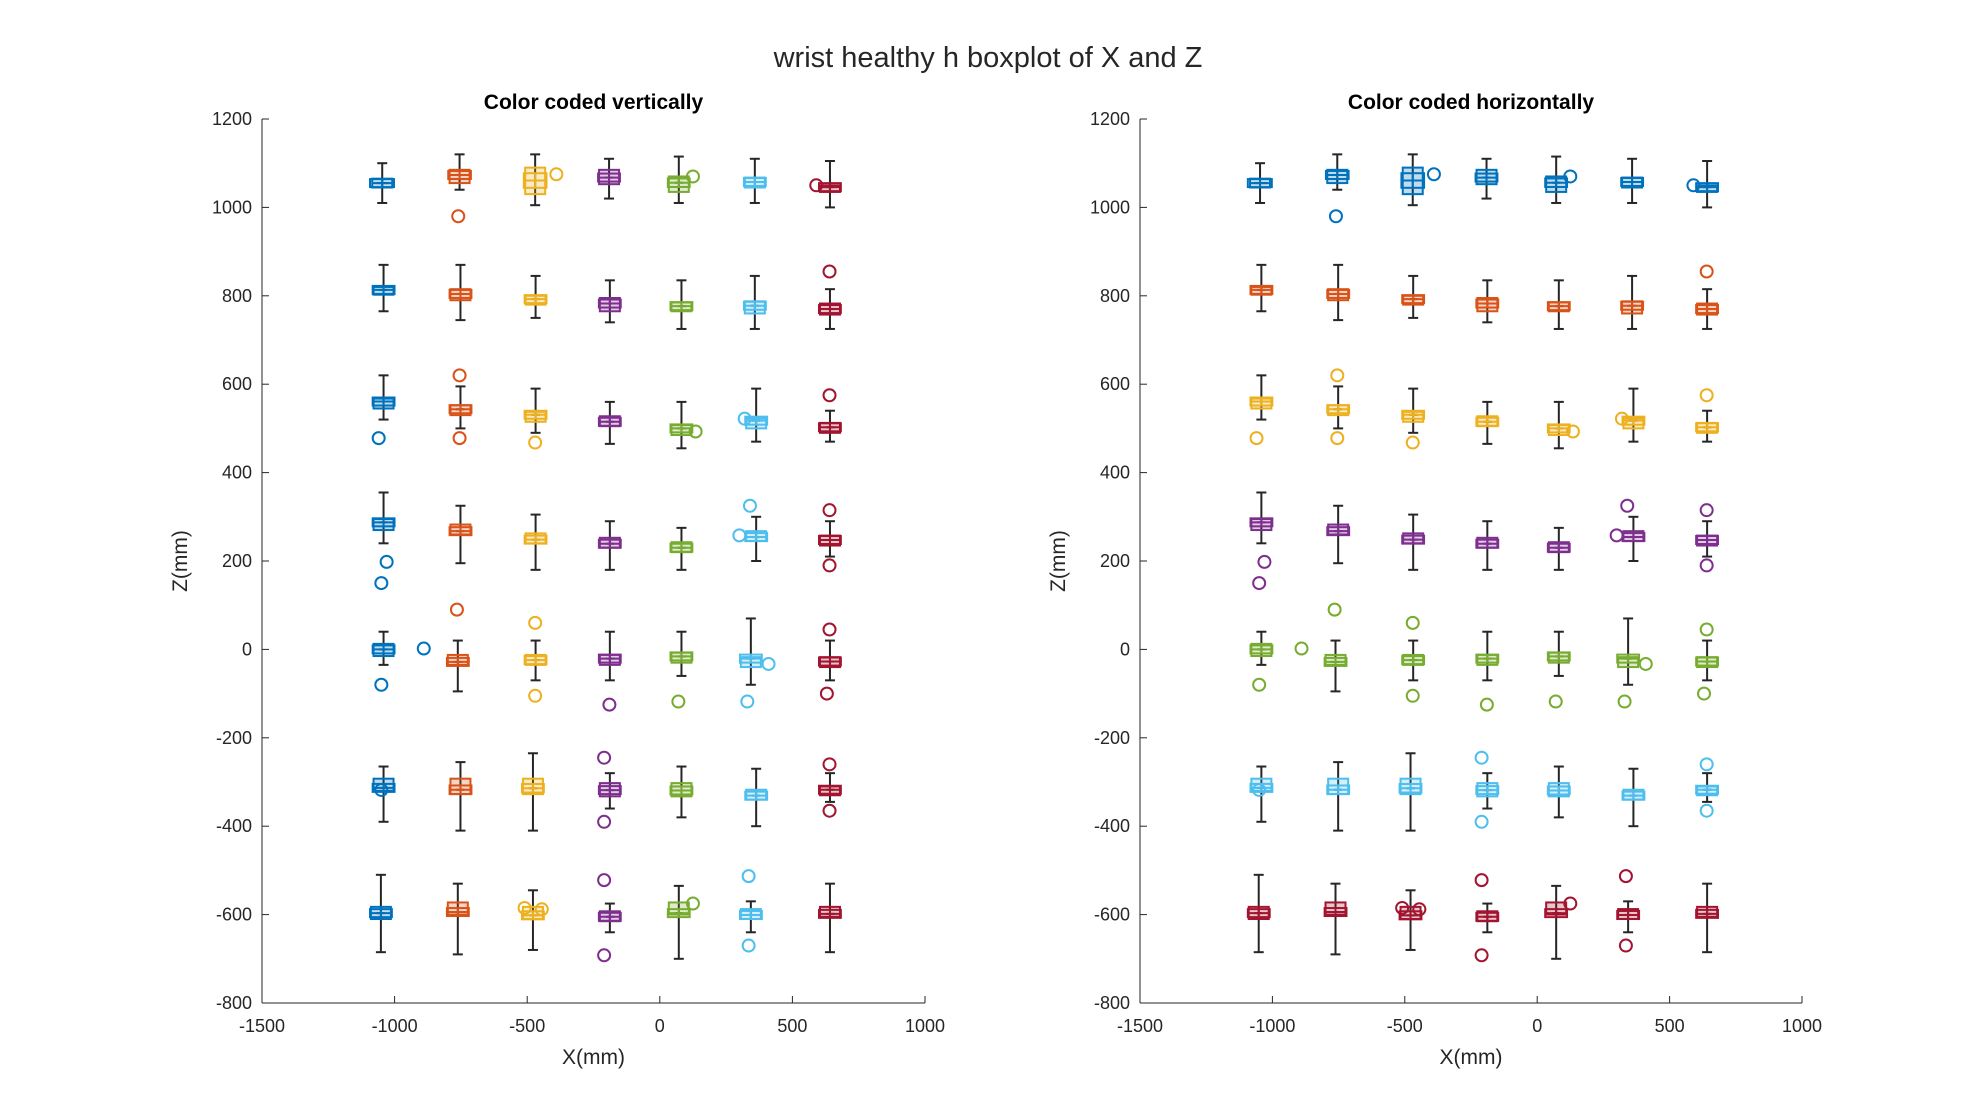 The height and width of the screenshot is (1114, 1977). I want to click on x-tick-label: -1000, so click(395, 1026).